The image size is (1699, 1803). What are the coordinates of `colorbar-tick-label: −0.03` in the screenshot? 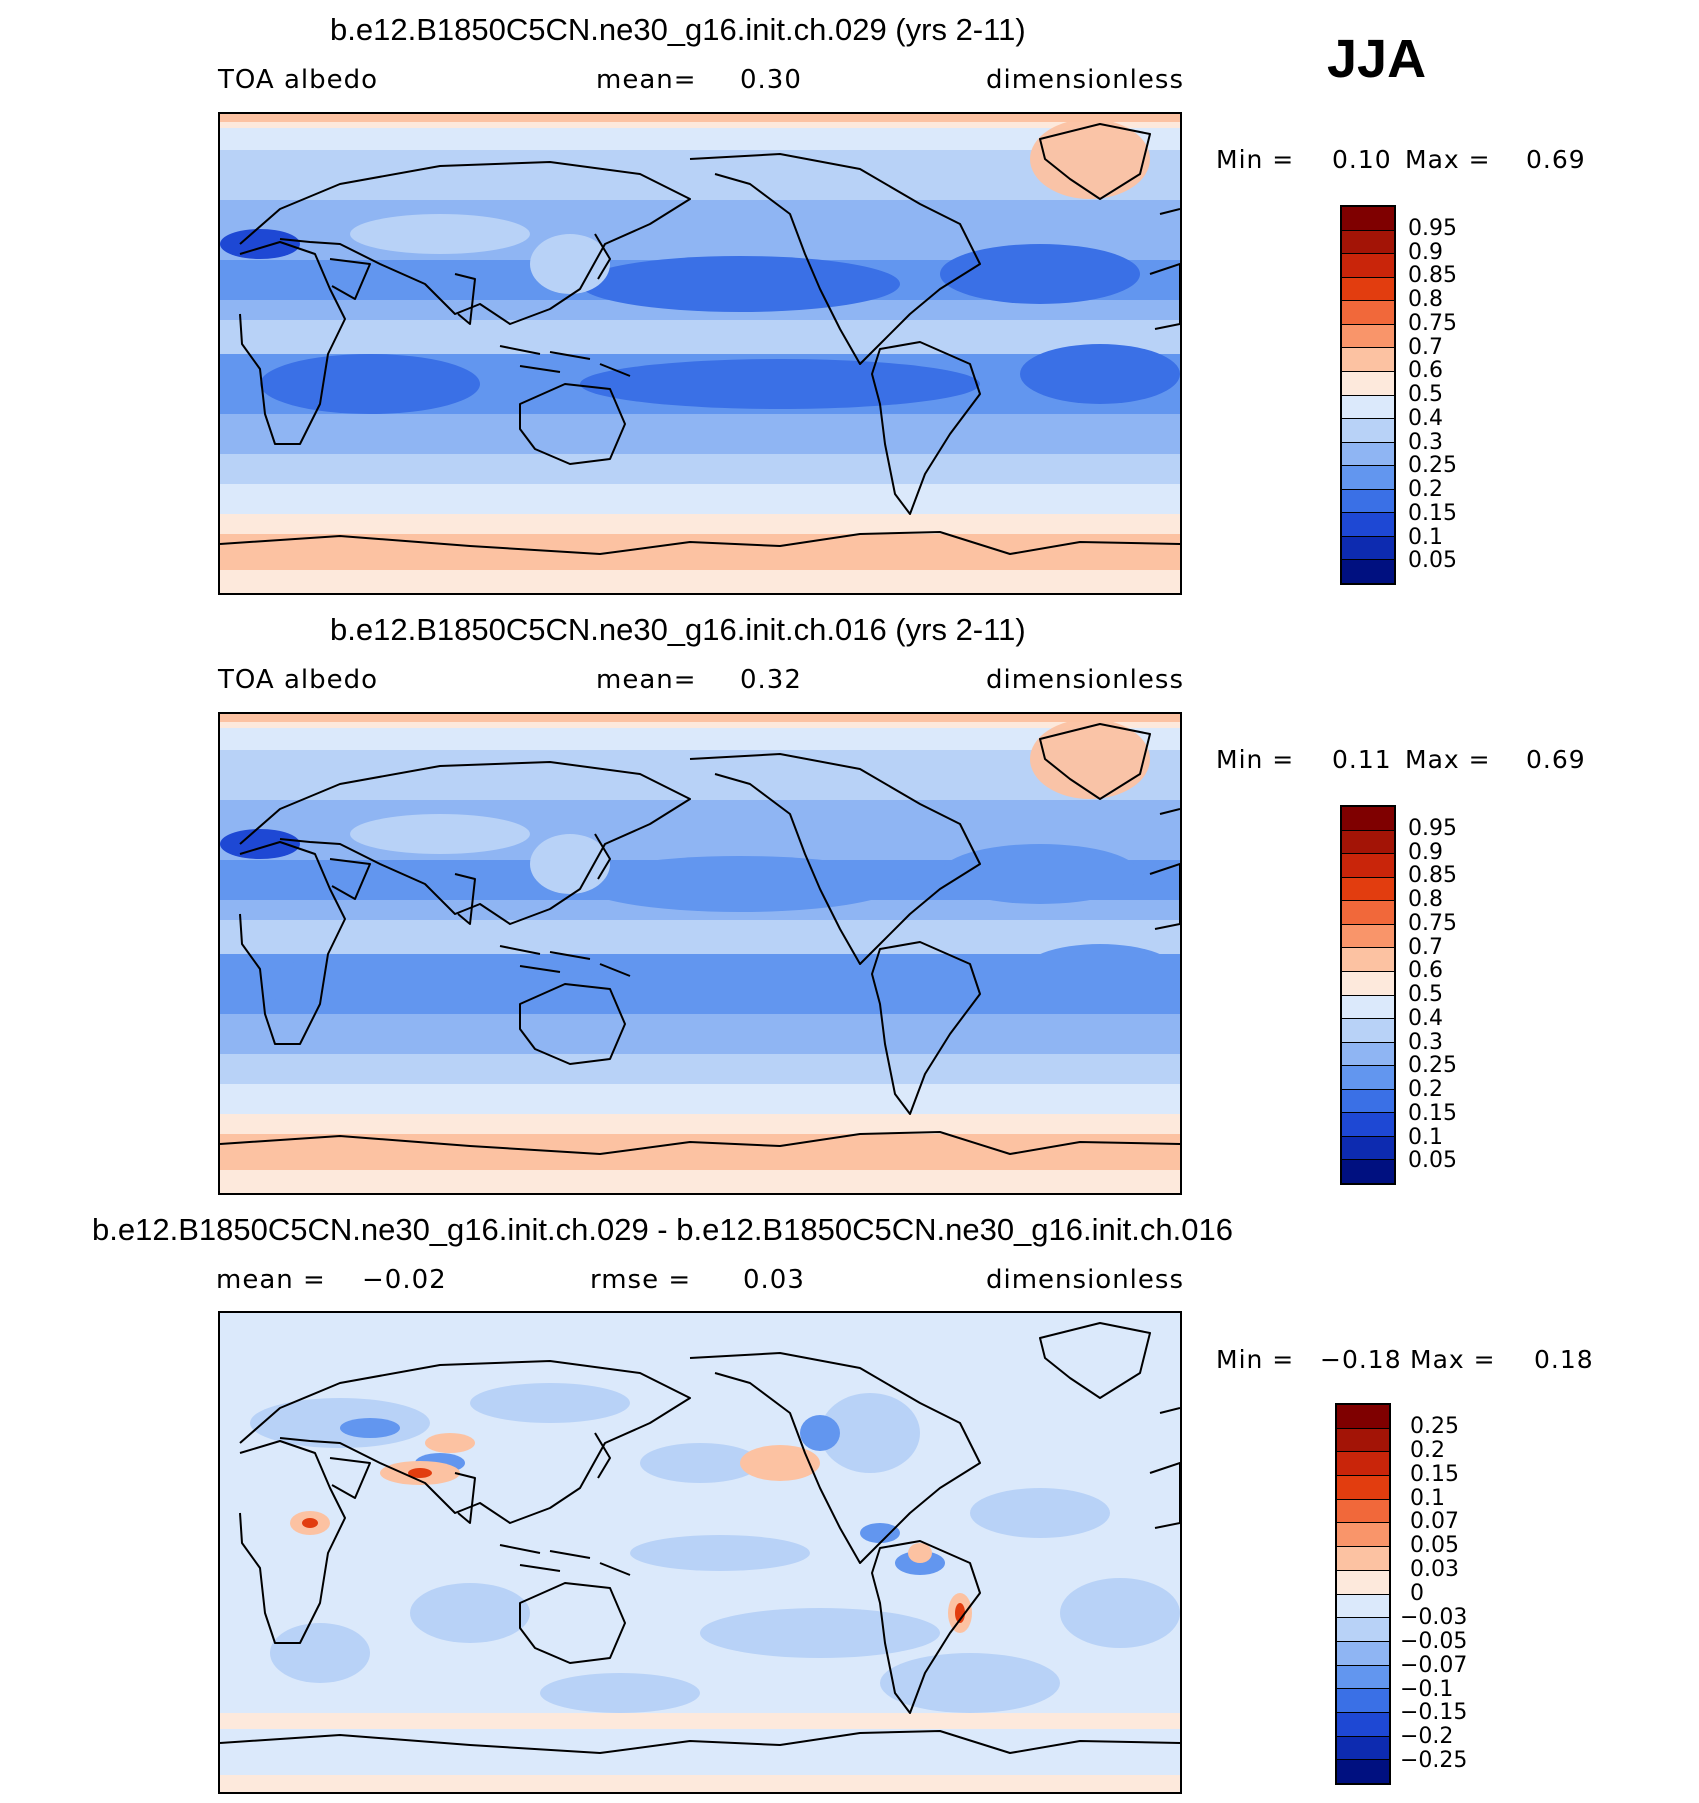 It's located at (1434, 1617).